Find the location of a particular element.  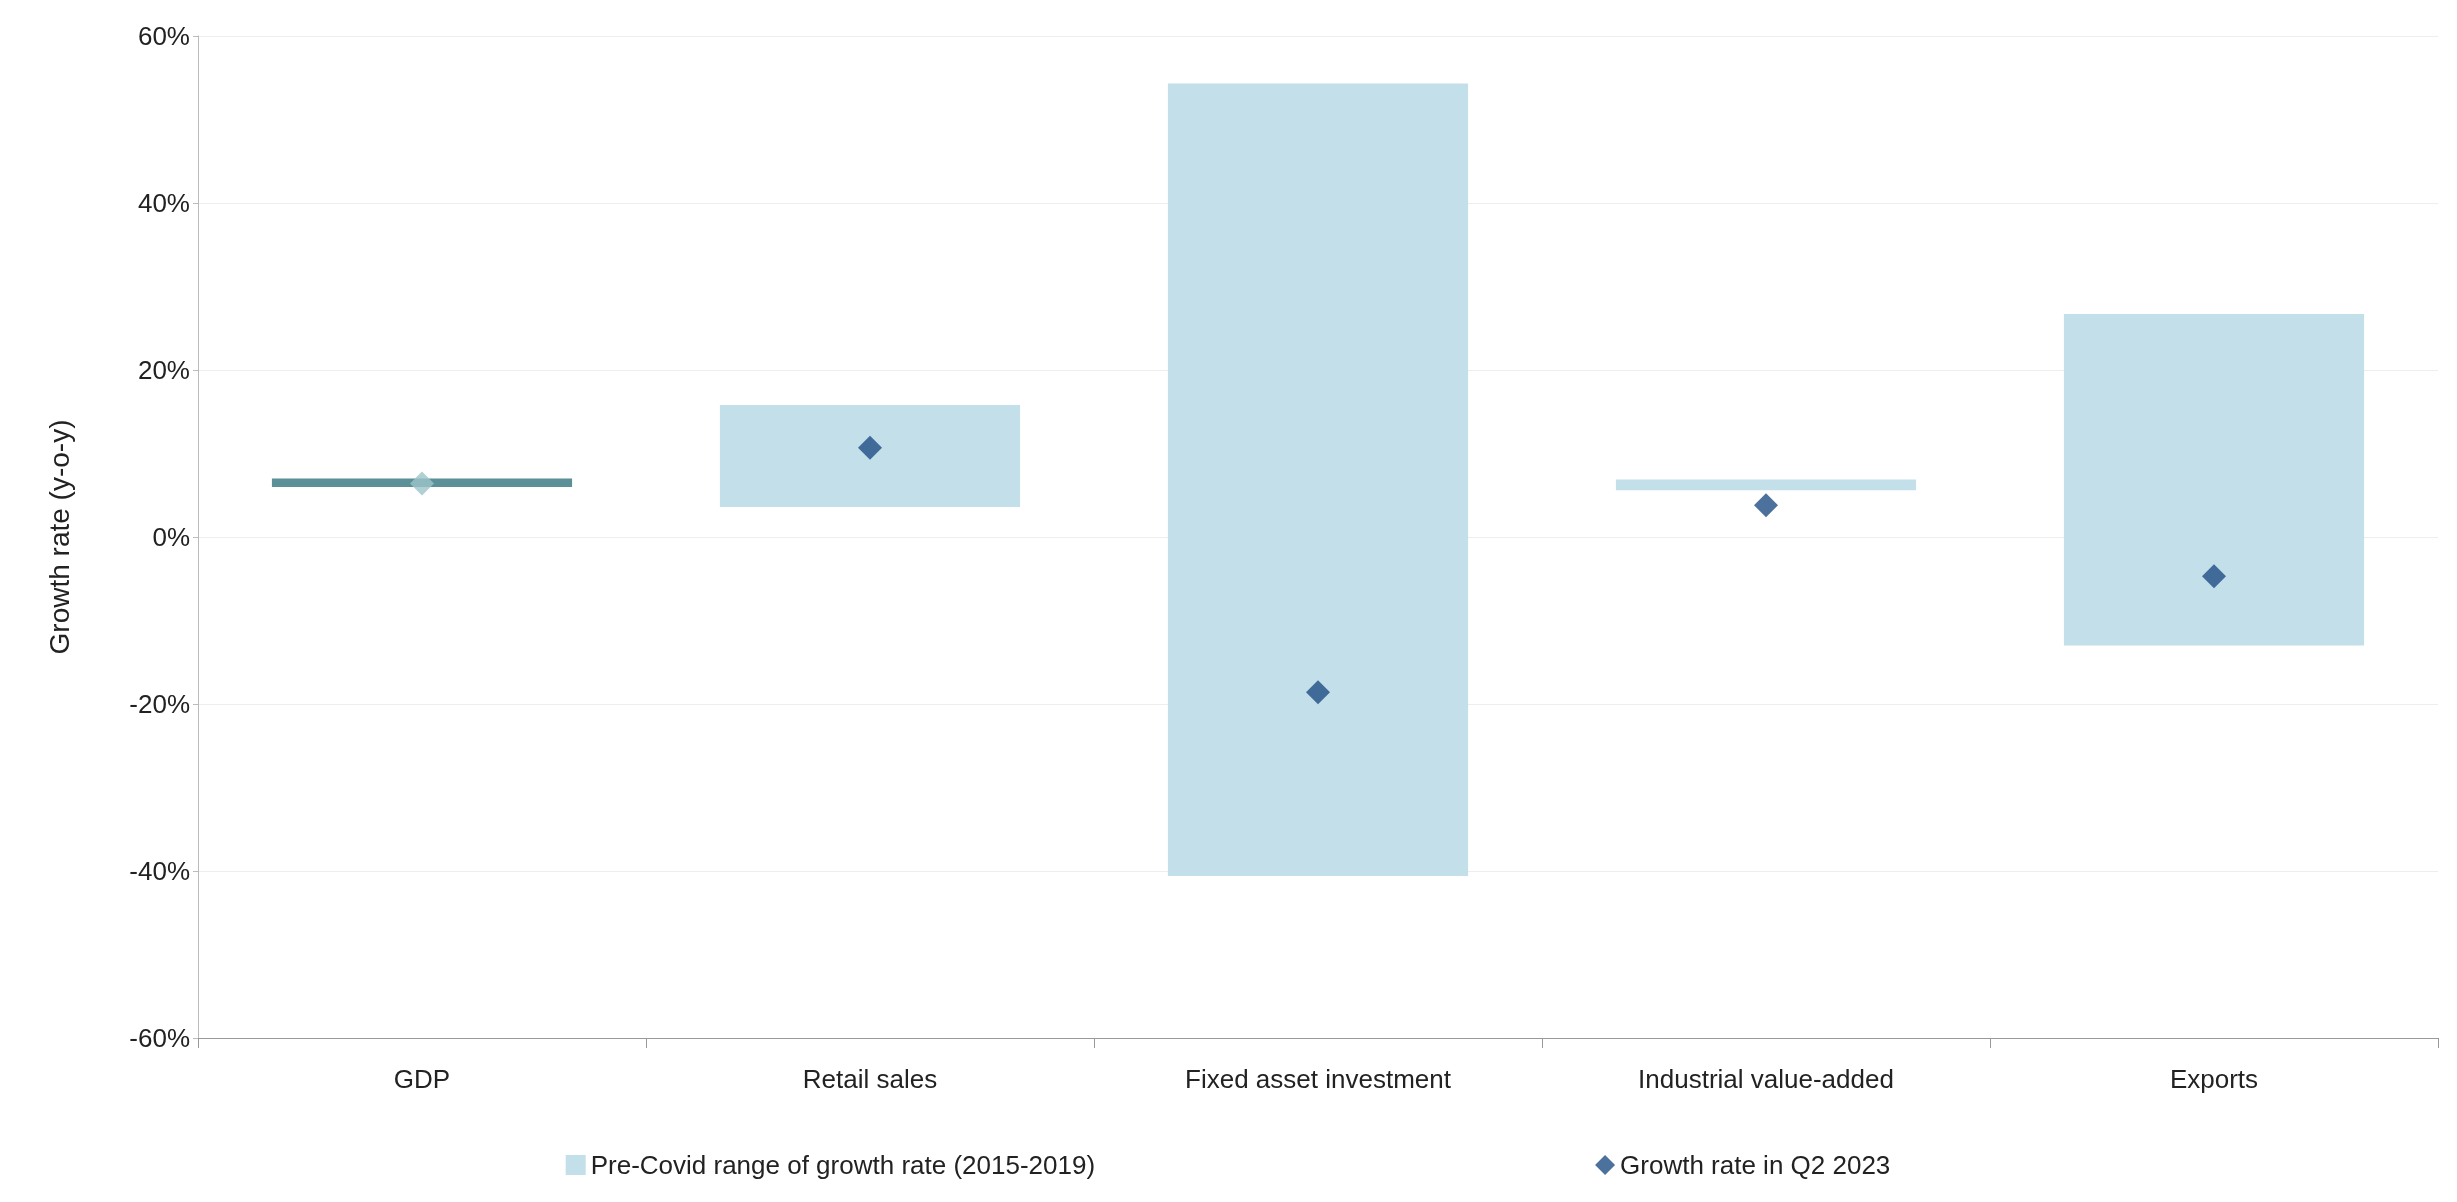

legend-label: Growth rate in Q2 2023 is located at coordinates (1755, 1165).